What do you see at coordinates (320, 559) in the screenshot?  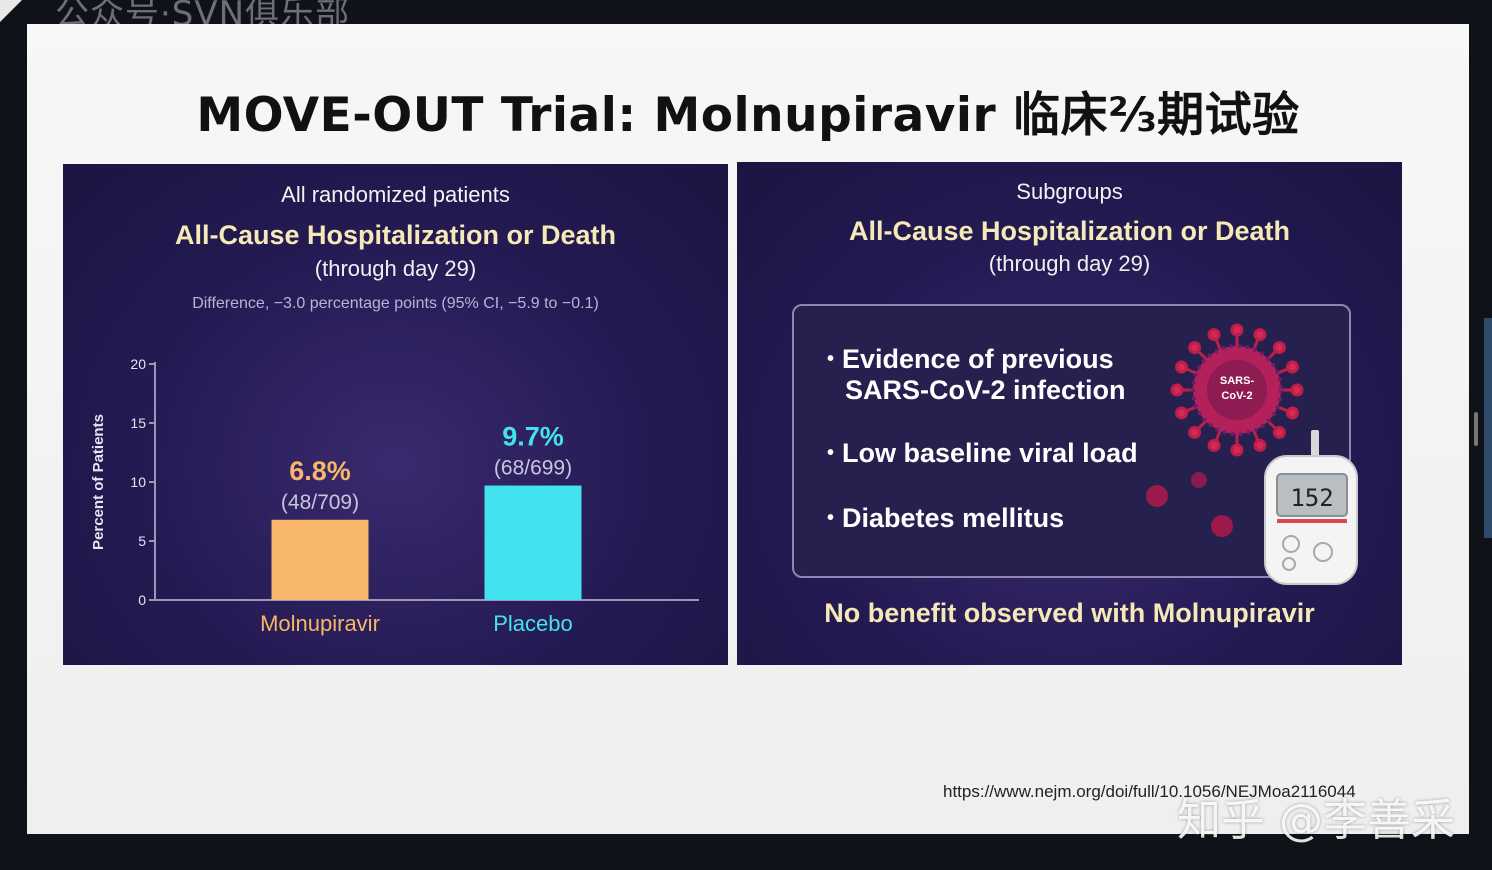 I see `bar-molnupiravir` at bounding box center [320, 559].